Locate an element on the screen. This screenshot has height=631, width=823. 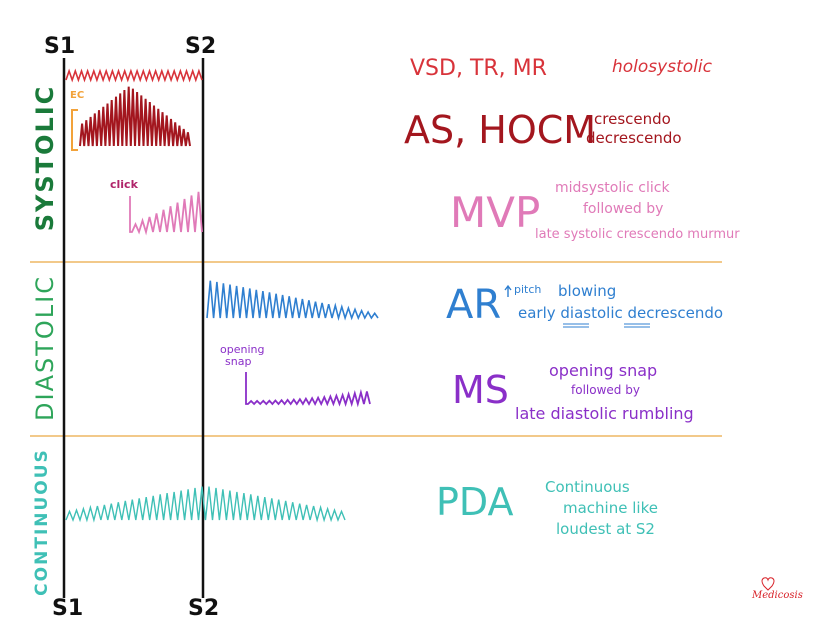
medicosis-logo: Medicosis is located at coordinates (777, 595).